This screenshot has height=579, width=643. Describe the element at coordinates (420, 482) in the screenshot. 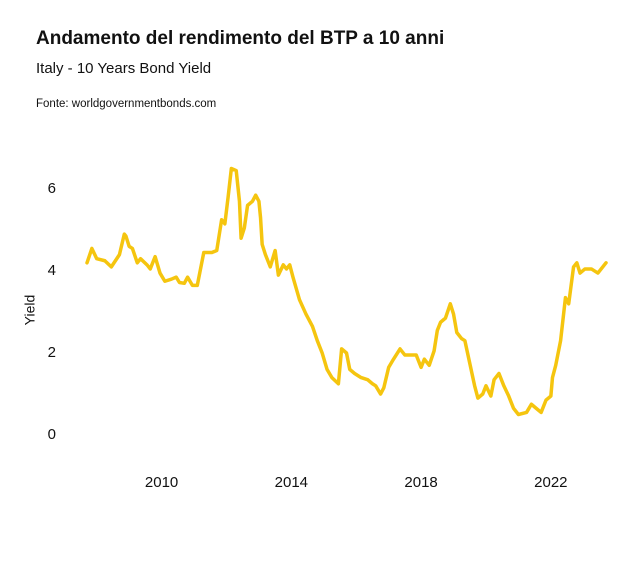

I see `x-tick-label: 2018` at that location.